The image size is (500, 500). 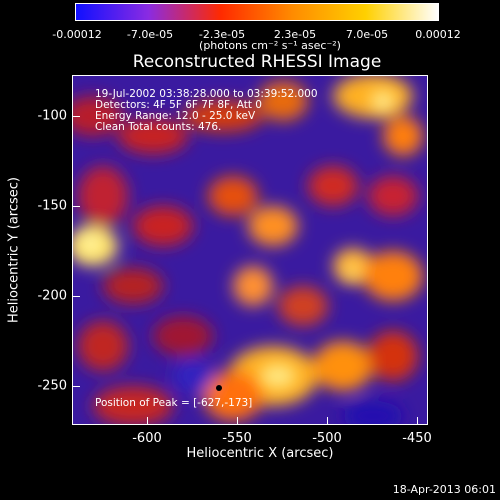 What do you see at coordinates (174, 403) in the screenshot?
I see `annotation-peak: Position of Peak = [-627,-173]` at bounding box center [174, 403].